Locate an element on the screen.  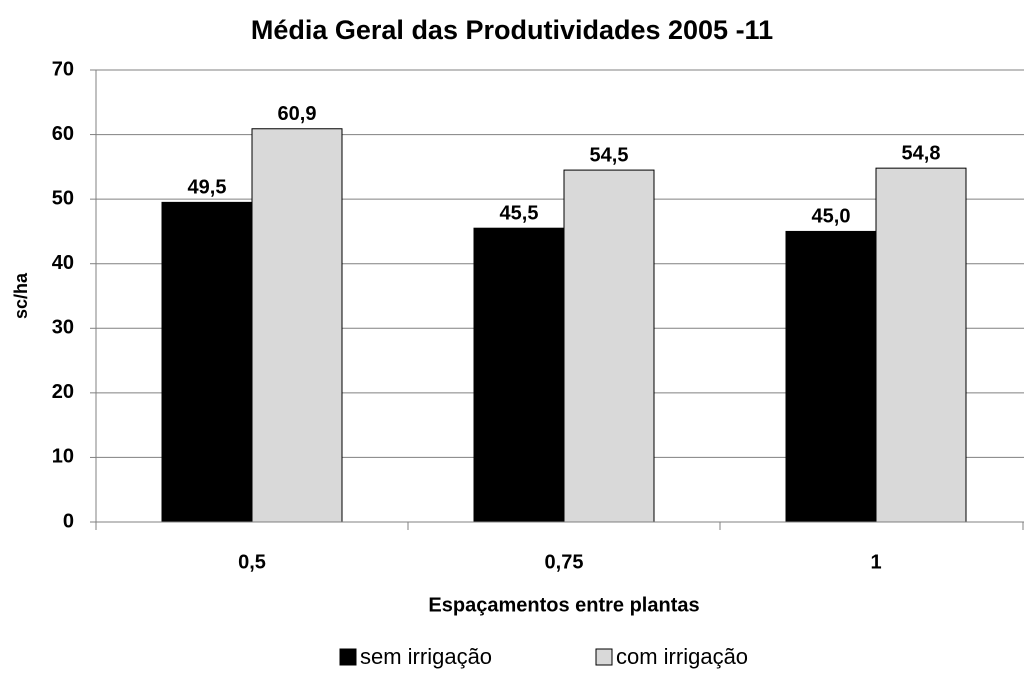
y-tick-label: 70 is located at coordinates (63, 69).